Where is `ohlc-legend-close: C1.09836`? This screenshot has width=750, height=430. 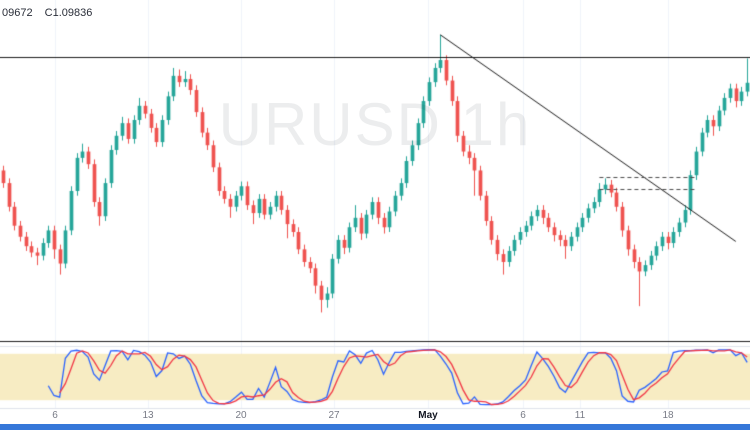 ohlc-legend-close: C1.09836 is located at coordinates (68, 13).